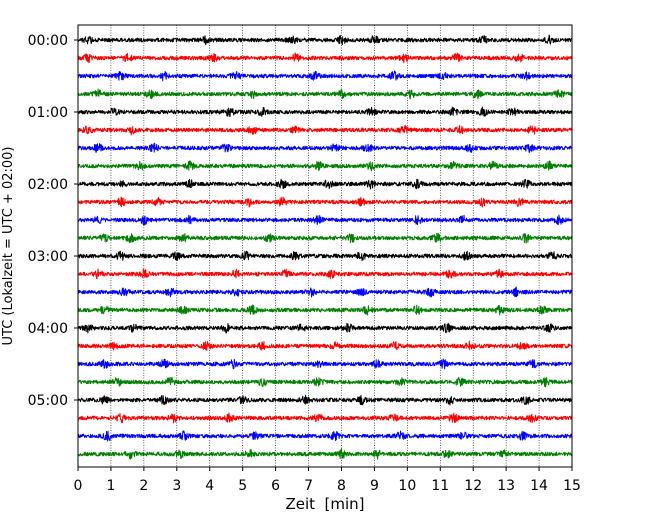  I want to click on x-tick-label: 14, so click(539, 486).